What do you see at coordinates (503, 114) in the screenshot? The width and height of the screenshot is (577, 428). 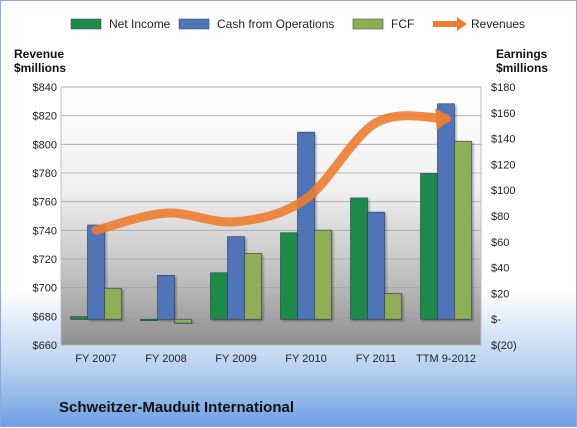 I see `right-tick-label: $160` at bounding box center [503, 114].